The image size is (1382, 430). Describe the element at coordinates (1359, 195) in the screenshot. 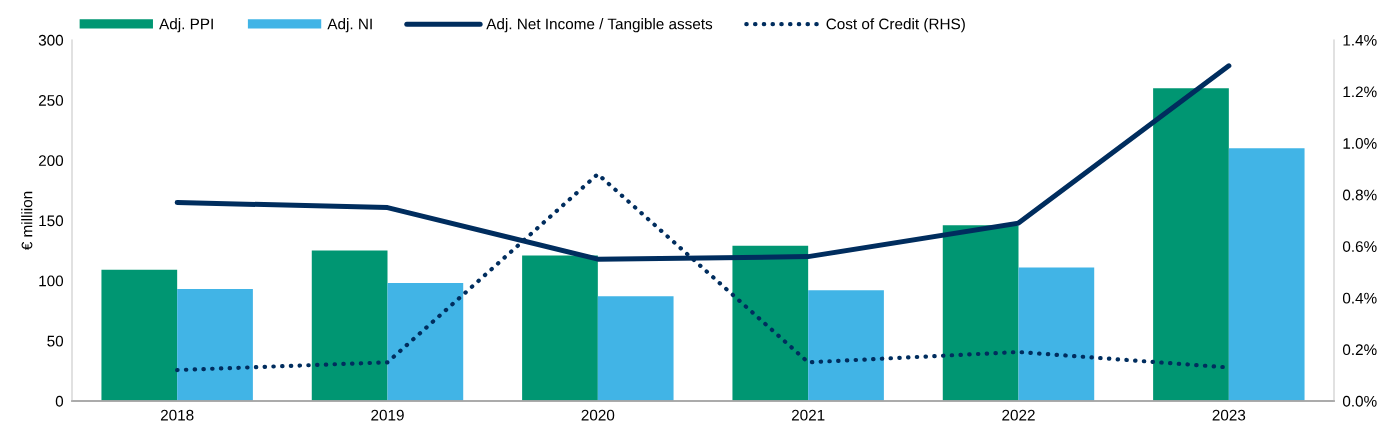

I see `y2-tick-label: 0.8%` at that location.